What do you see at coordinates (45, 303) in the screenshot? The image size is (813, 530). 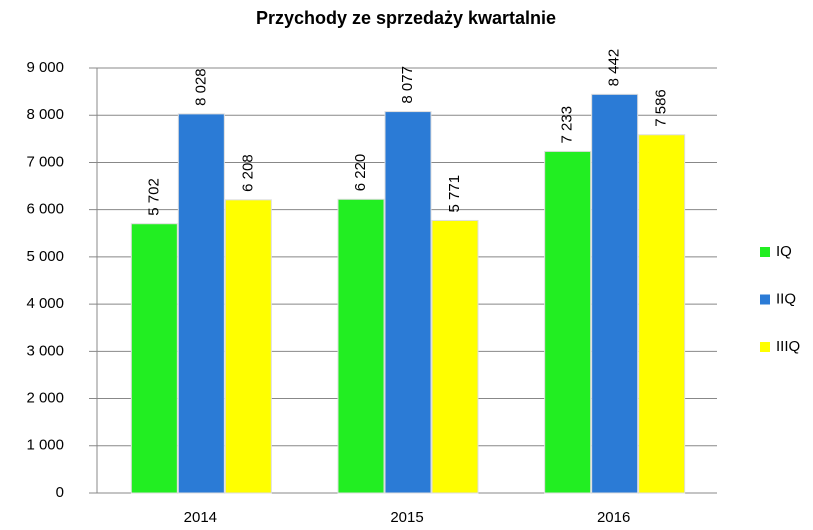 I see `y-tick-label: 4 000` at bounding box center [45, 303].